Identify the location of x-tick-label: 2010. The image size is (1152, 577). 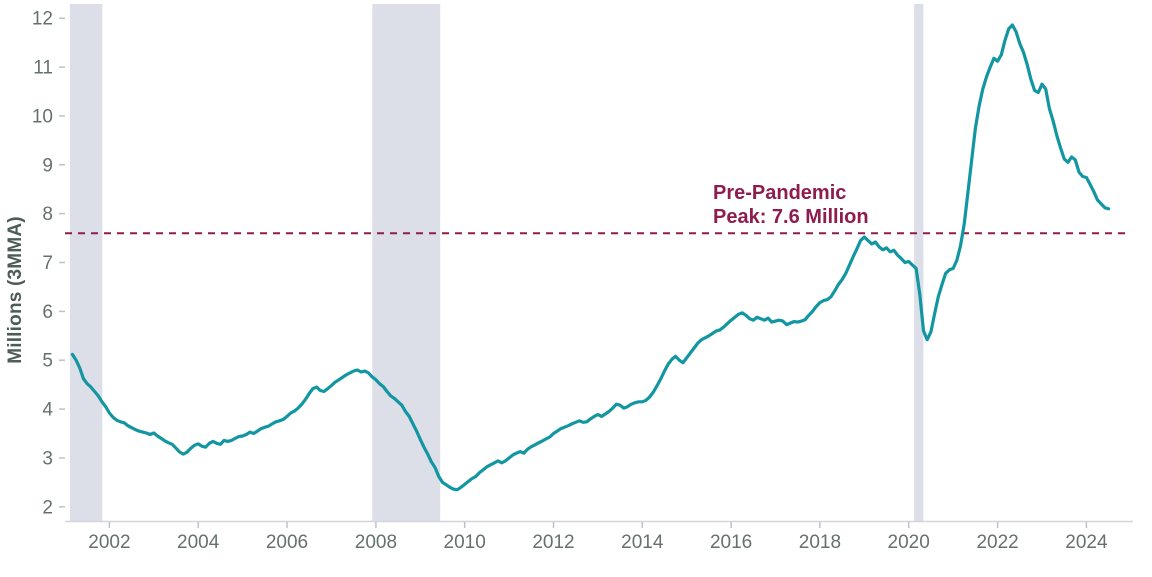
(465, 542).